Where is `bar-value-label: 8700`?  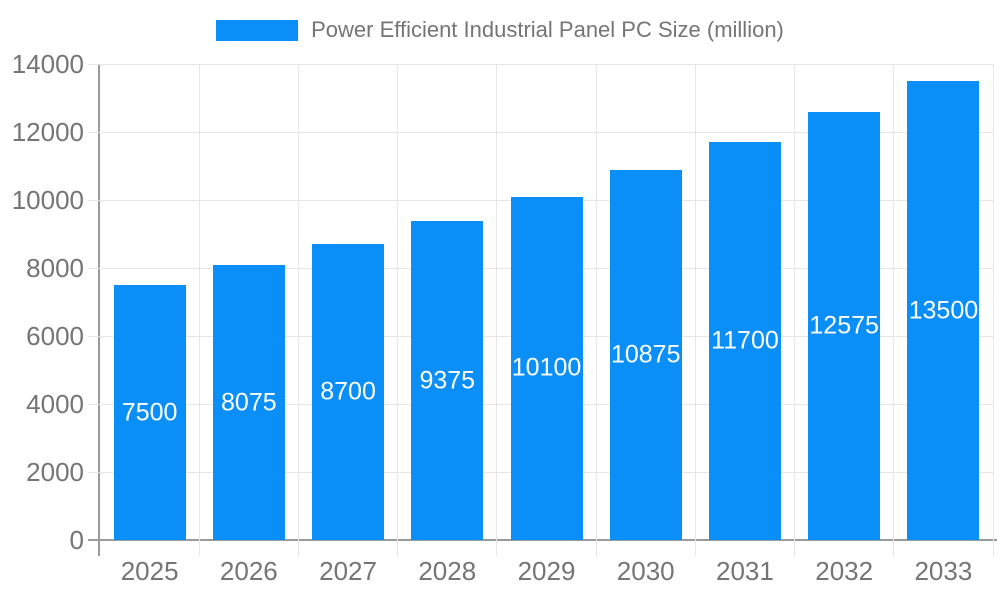 bar-value-label: 8700 is located at coordinates (348, 391).